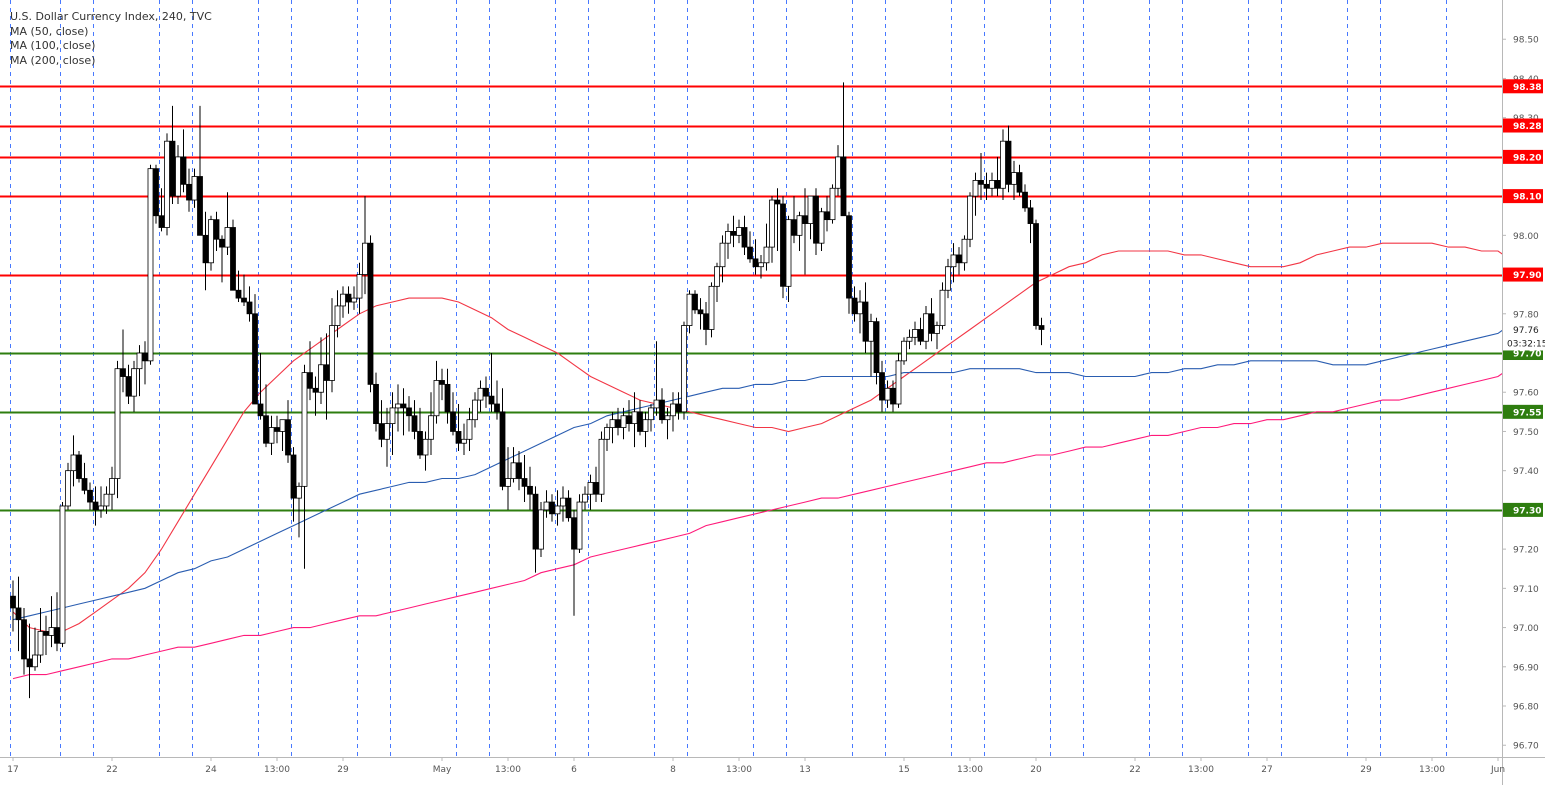 The image size is (1545, 789). What do you see at coordinates (111, 16) in the screenshot?
I see `chart-title: U.S. Dollar Currency Index, 240, TVC` at bounding box center [111, 16].